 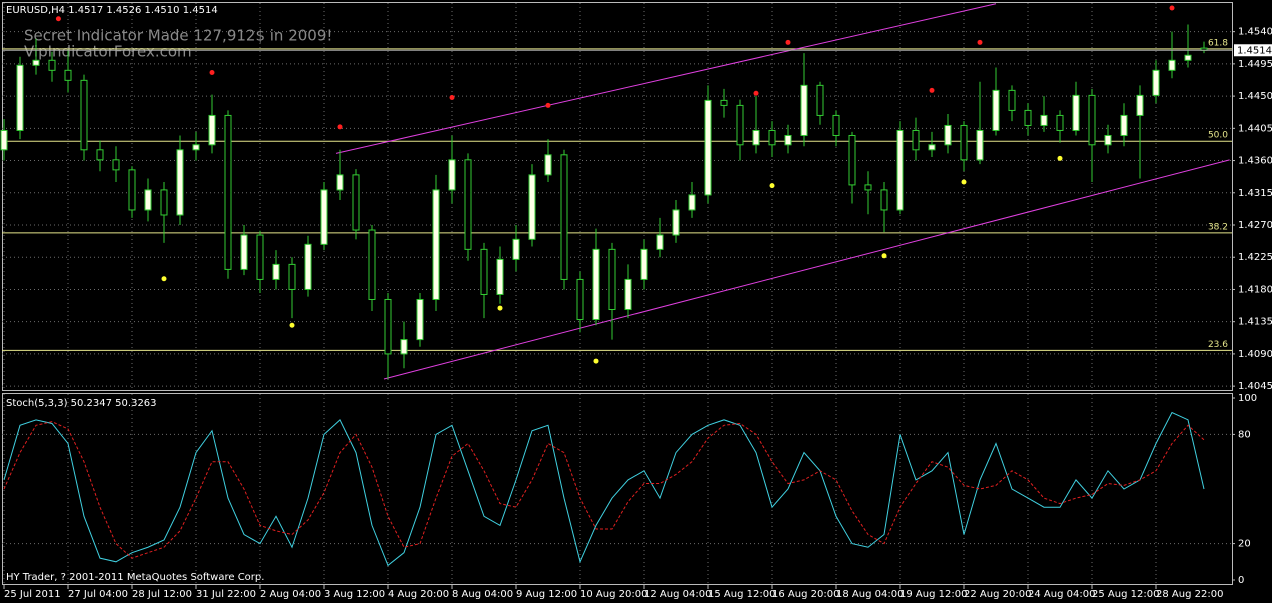 I want to click on chart-title: EURUSD,H4 1.4517 1.4526 1.4510 1.4514, so click(x=112, y=10).